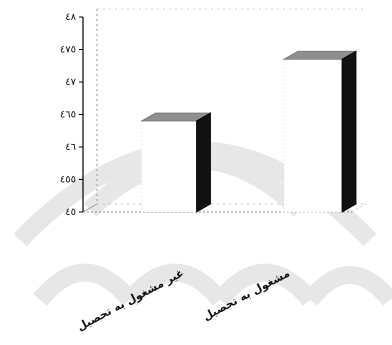  Describe the element at coordinates (70, 82) in the screenshot. I see `y-tick-label: ٤٧` at that location.